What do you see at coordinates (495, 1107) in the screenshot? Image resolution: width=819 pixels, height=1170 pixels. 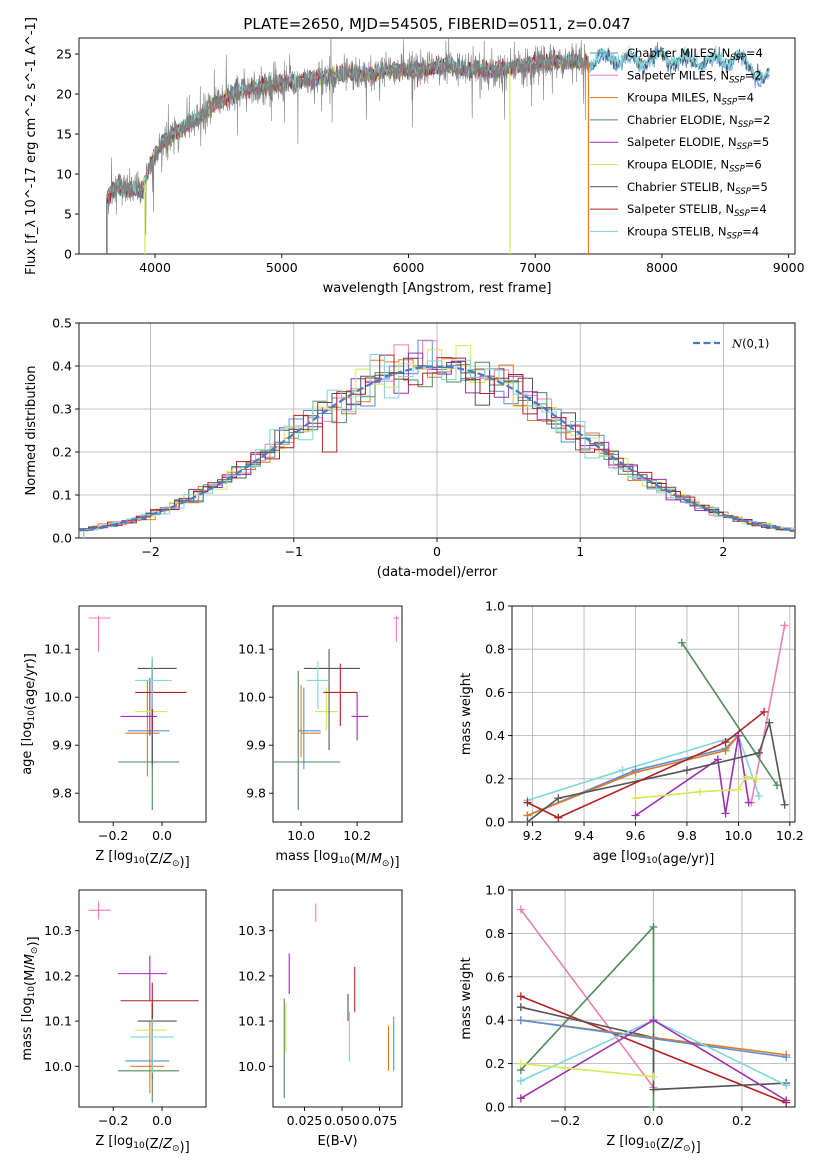 I see `weight_vs_Z-ytick-label: 0.0` at bounding box center [495, 1107].